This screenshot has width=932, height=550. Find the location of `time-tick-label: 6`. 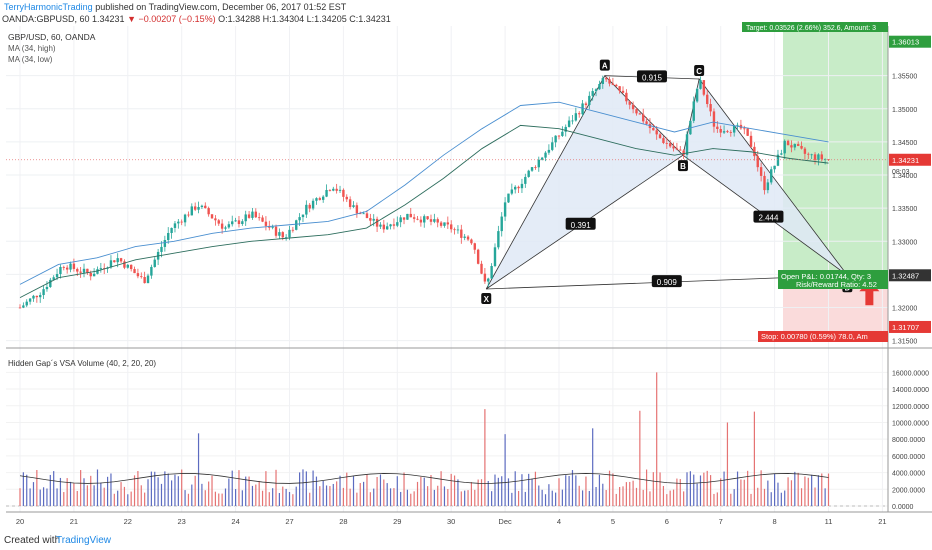

time-tick-label: 6 is located at coordinates (667, 521).